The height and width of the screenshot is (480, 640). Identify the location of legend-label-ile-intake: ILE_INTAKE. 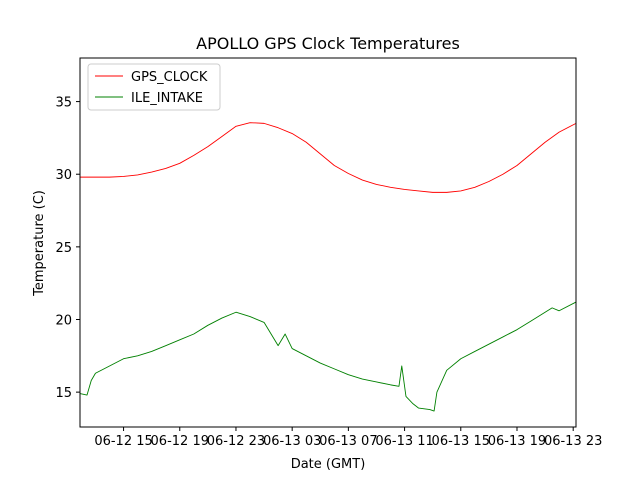
(167, 98).